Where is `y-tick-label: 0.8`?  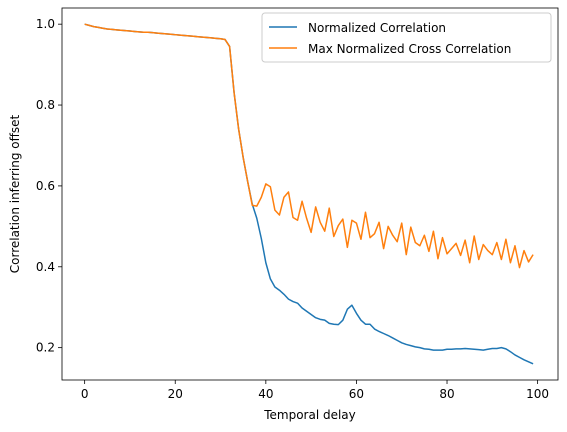 y-tick-label: 0.8 is located at coordinates (45, 105).